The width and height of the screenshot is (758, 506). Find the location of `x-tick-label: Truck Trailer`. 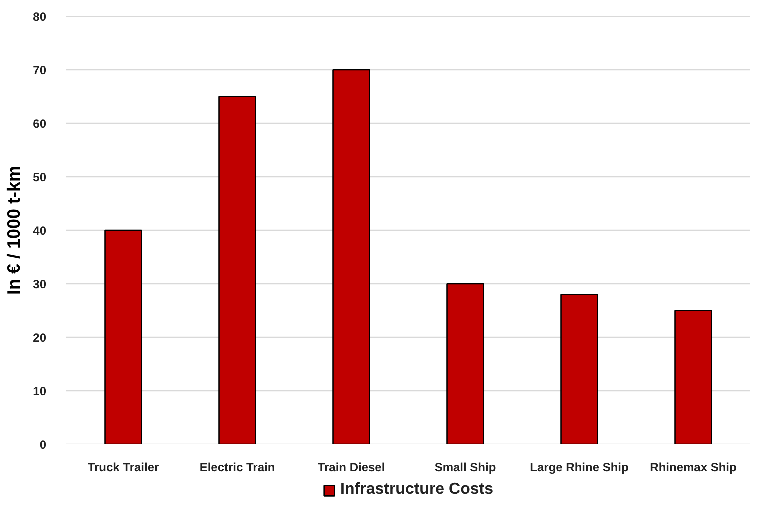

x-tick-label: Truck Trailer is located at coordinates (124, 467).